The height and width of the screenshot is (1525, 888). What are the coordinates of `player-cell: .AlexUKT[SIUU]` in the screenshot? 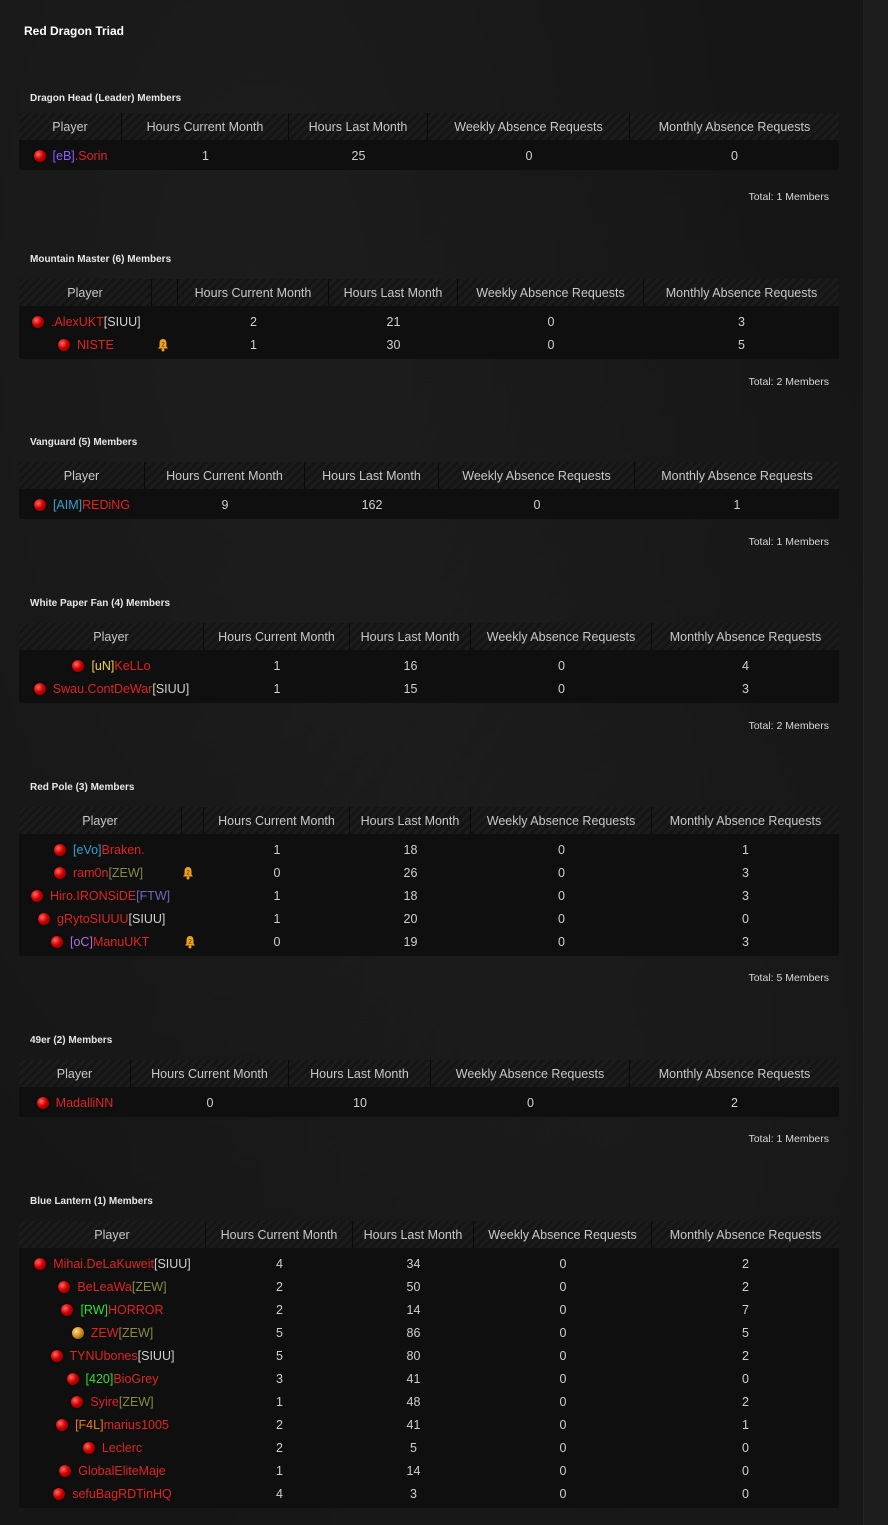 It's located at (98, 319).